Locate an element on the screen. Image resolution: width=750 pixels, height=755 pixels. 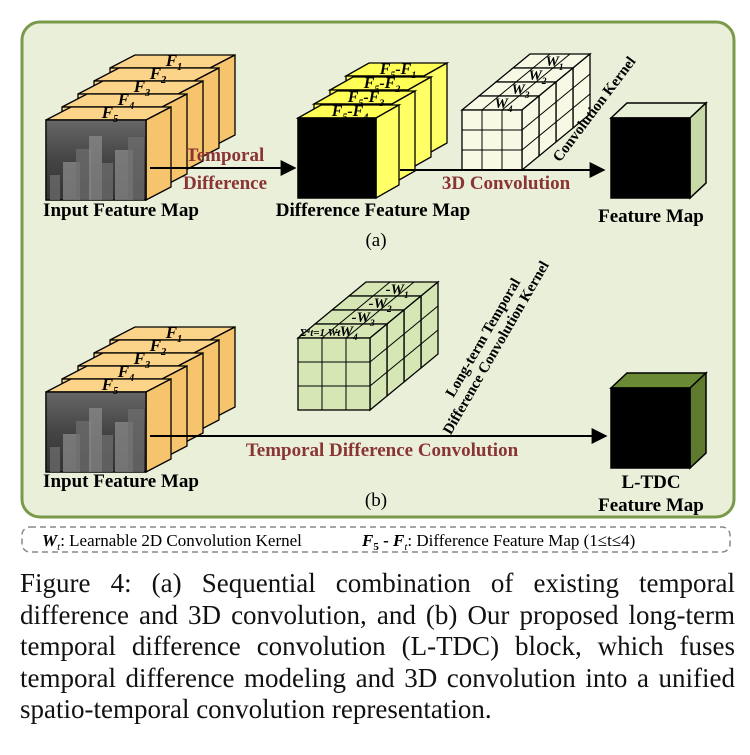
input-label-b: Input Feature Map is located at coordinates (121, 481).